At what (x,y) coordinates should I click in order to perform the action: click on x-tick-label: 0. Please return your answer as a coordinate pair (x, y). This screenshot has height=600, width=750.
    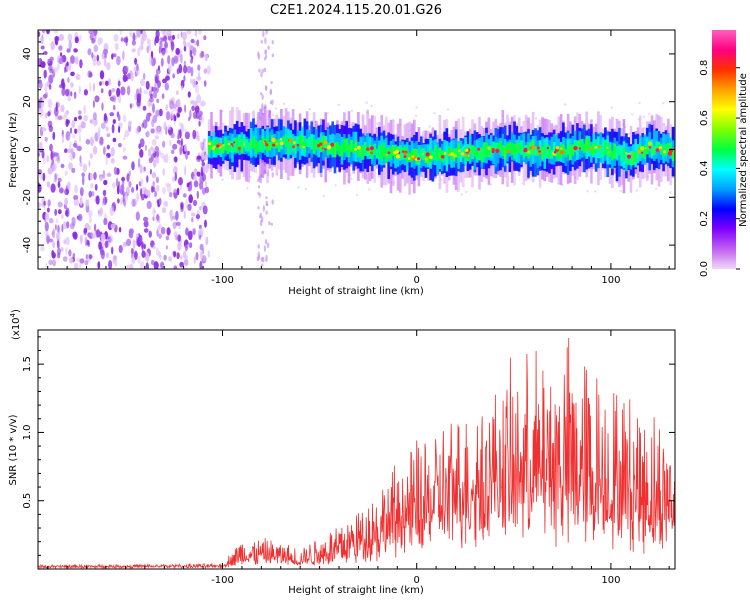
    Looking at the image, I should click on (417, 580).